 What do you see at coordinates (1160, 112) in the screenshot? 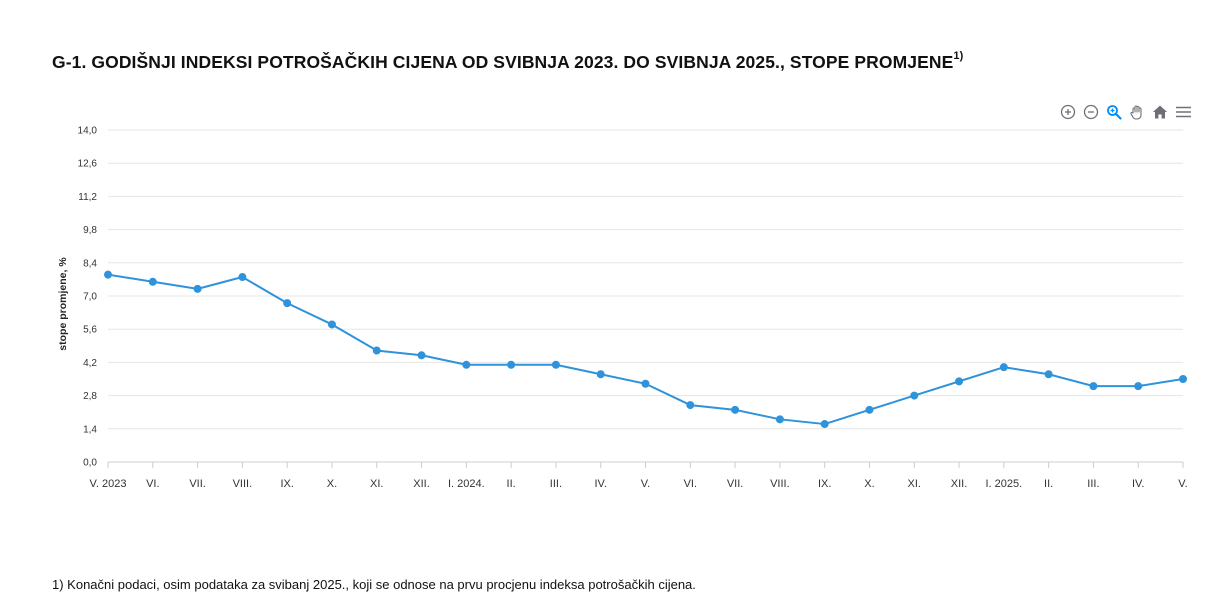
I see `home-icon` at bounding box center [1160, 112].